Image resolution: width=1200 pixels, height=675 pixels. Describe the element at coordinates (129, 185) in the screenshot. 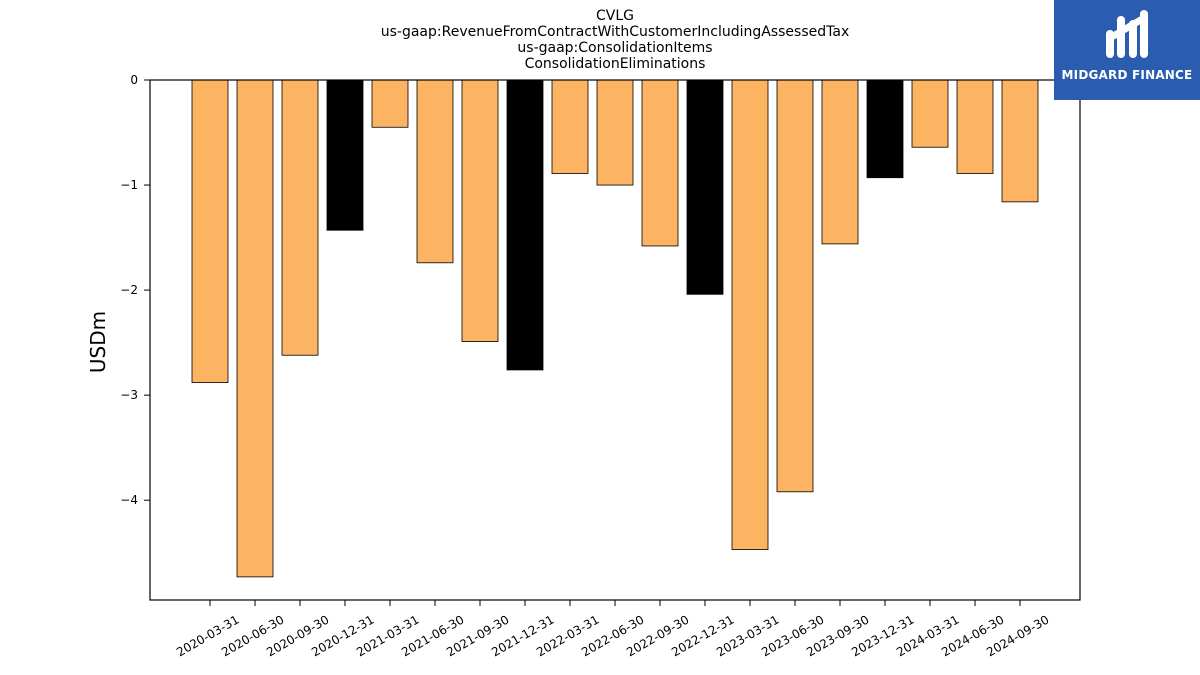

I see `y-tick-label: −1` at that location.